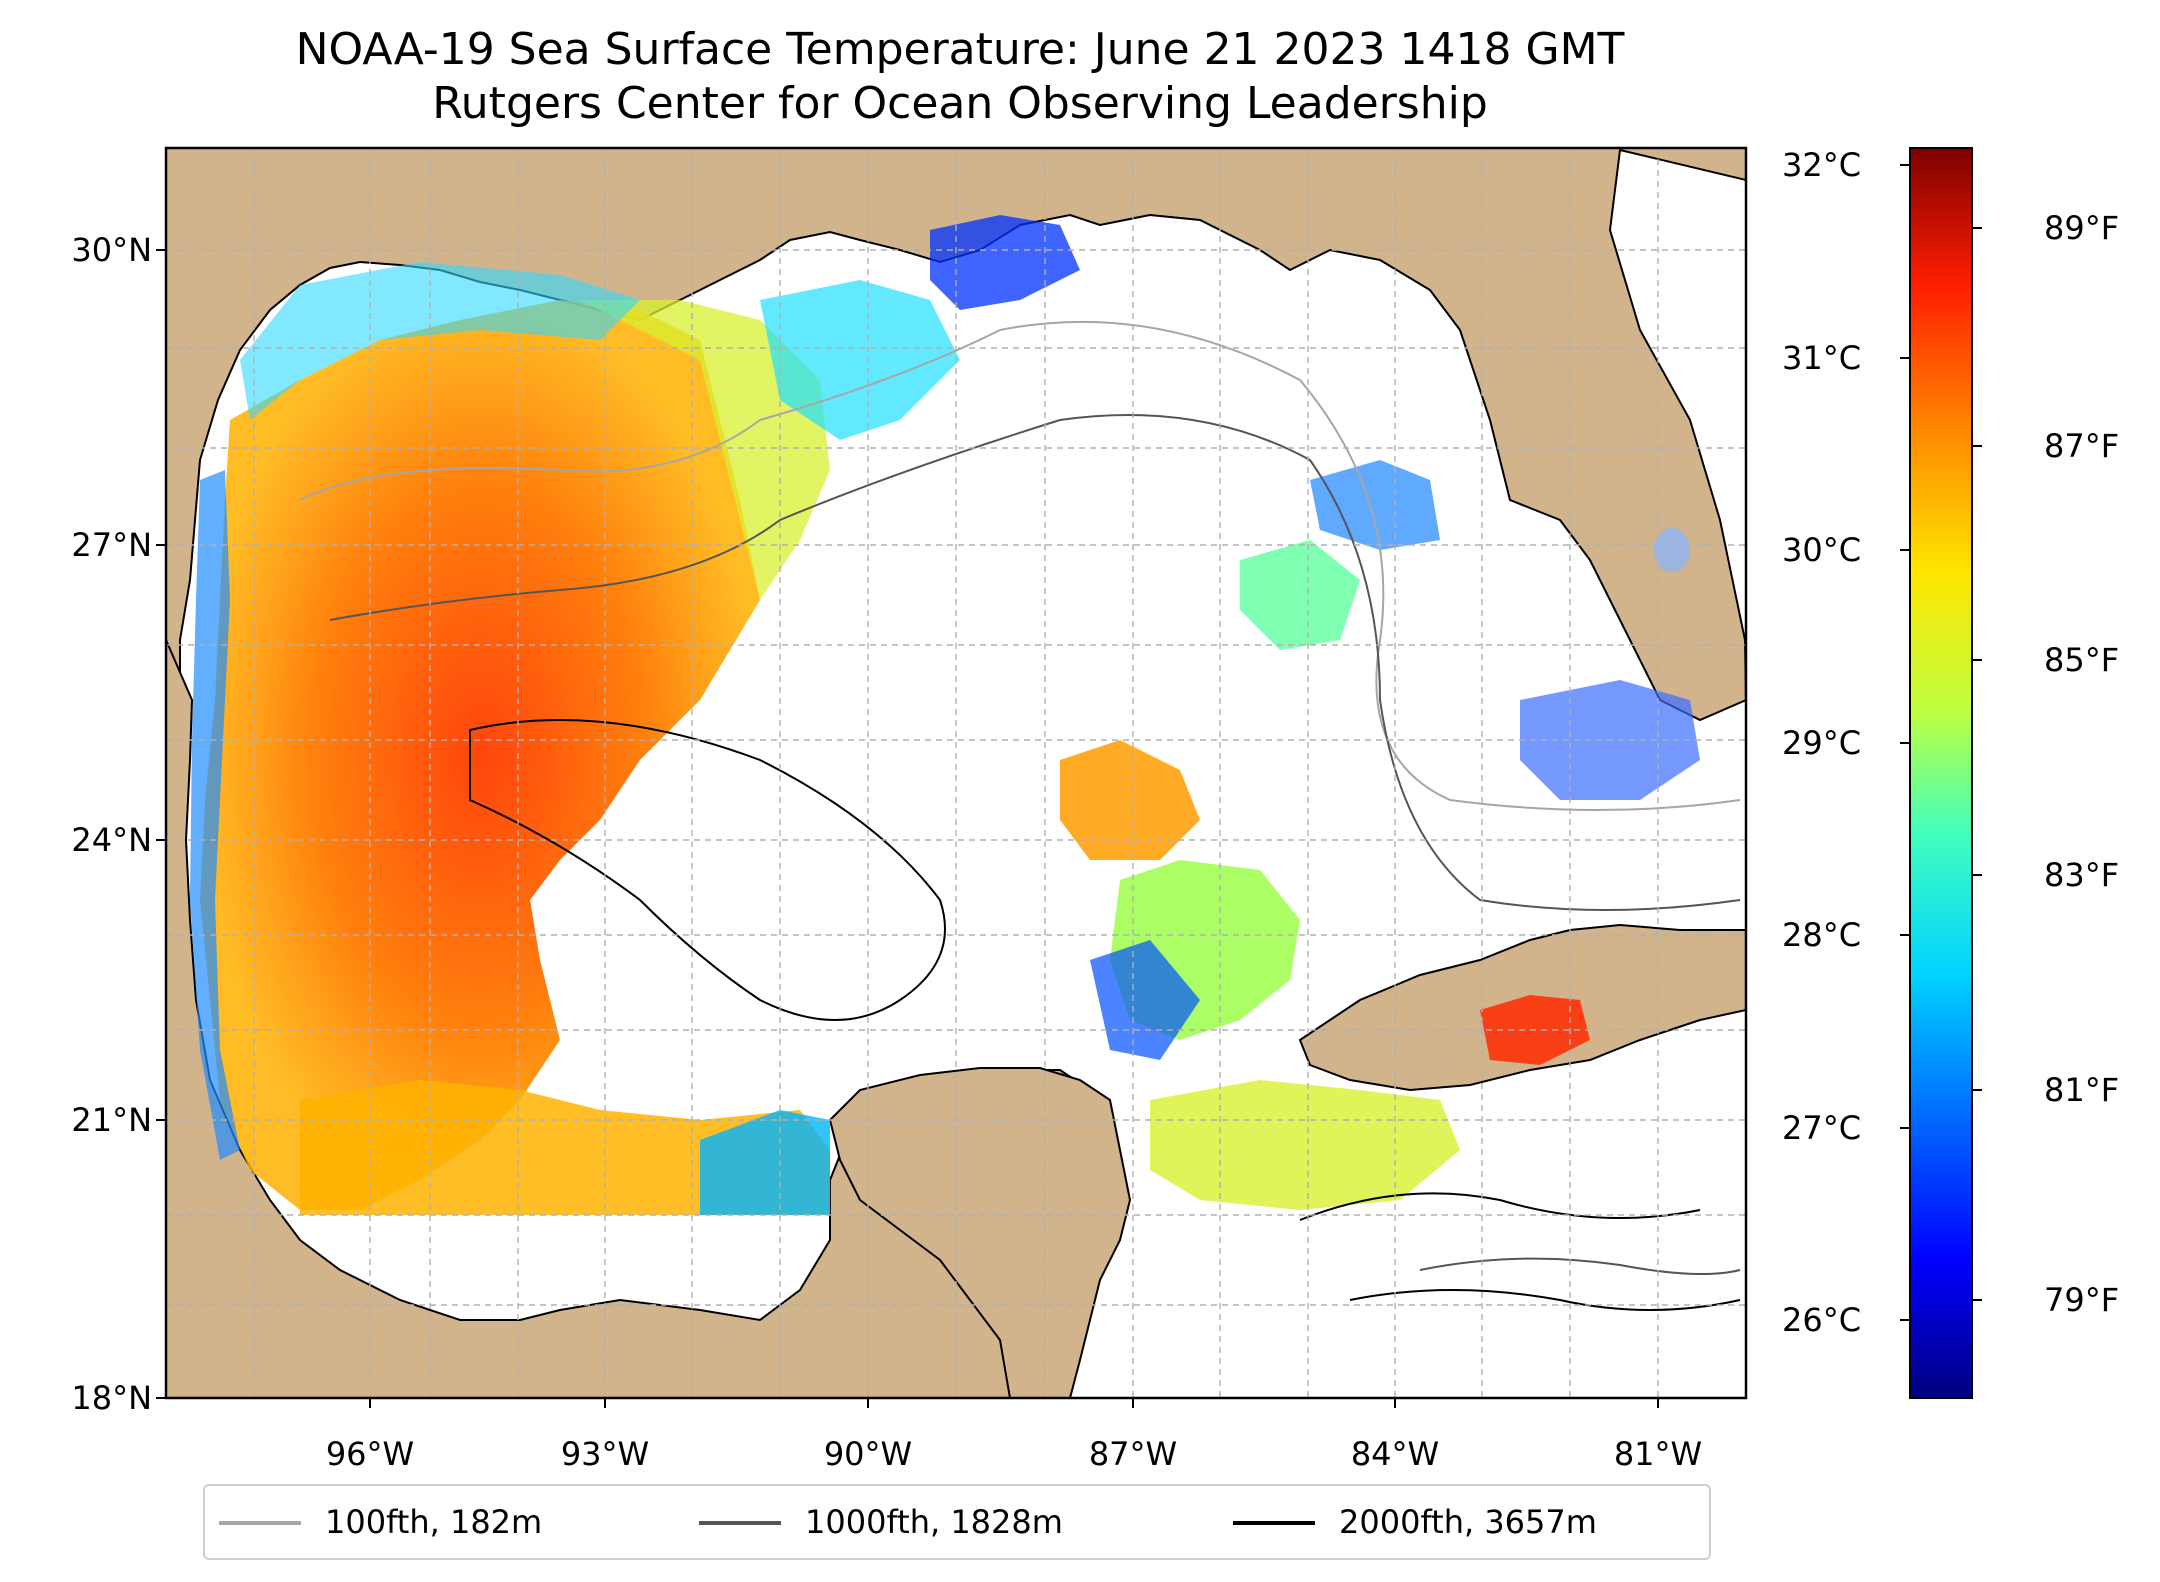 Image resolution: width=2160 pixels, height=1582 pixels. Describe the element at coordinates (1300, 595) in the screenshot. I see `sst-east-green` at that location.